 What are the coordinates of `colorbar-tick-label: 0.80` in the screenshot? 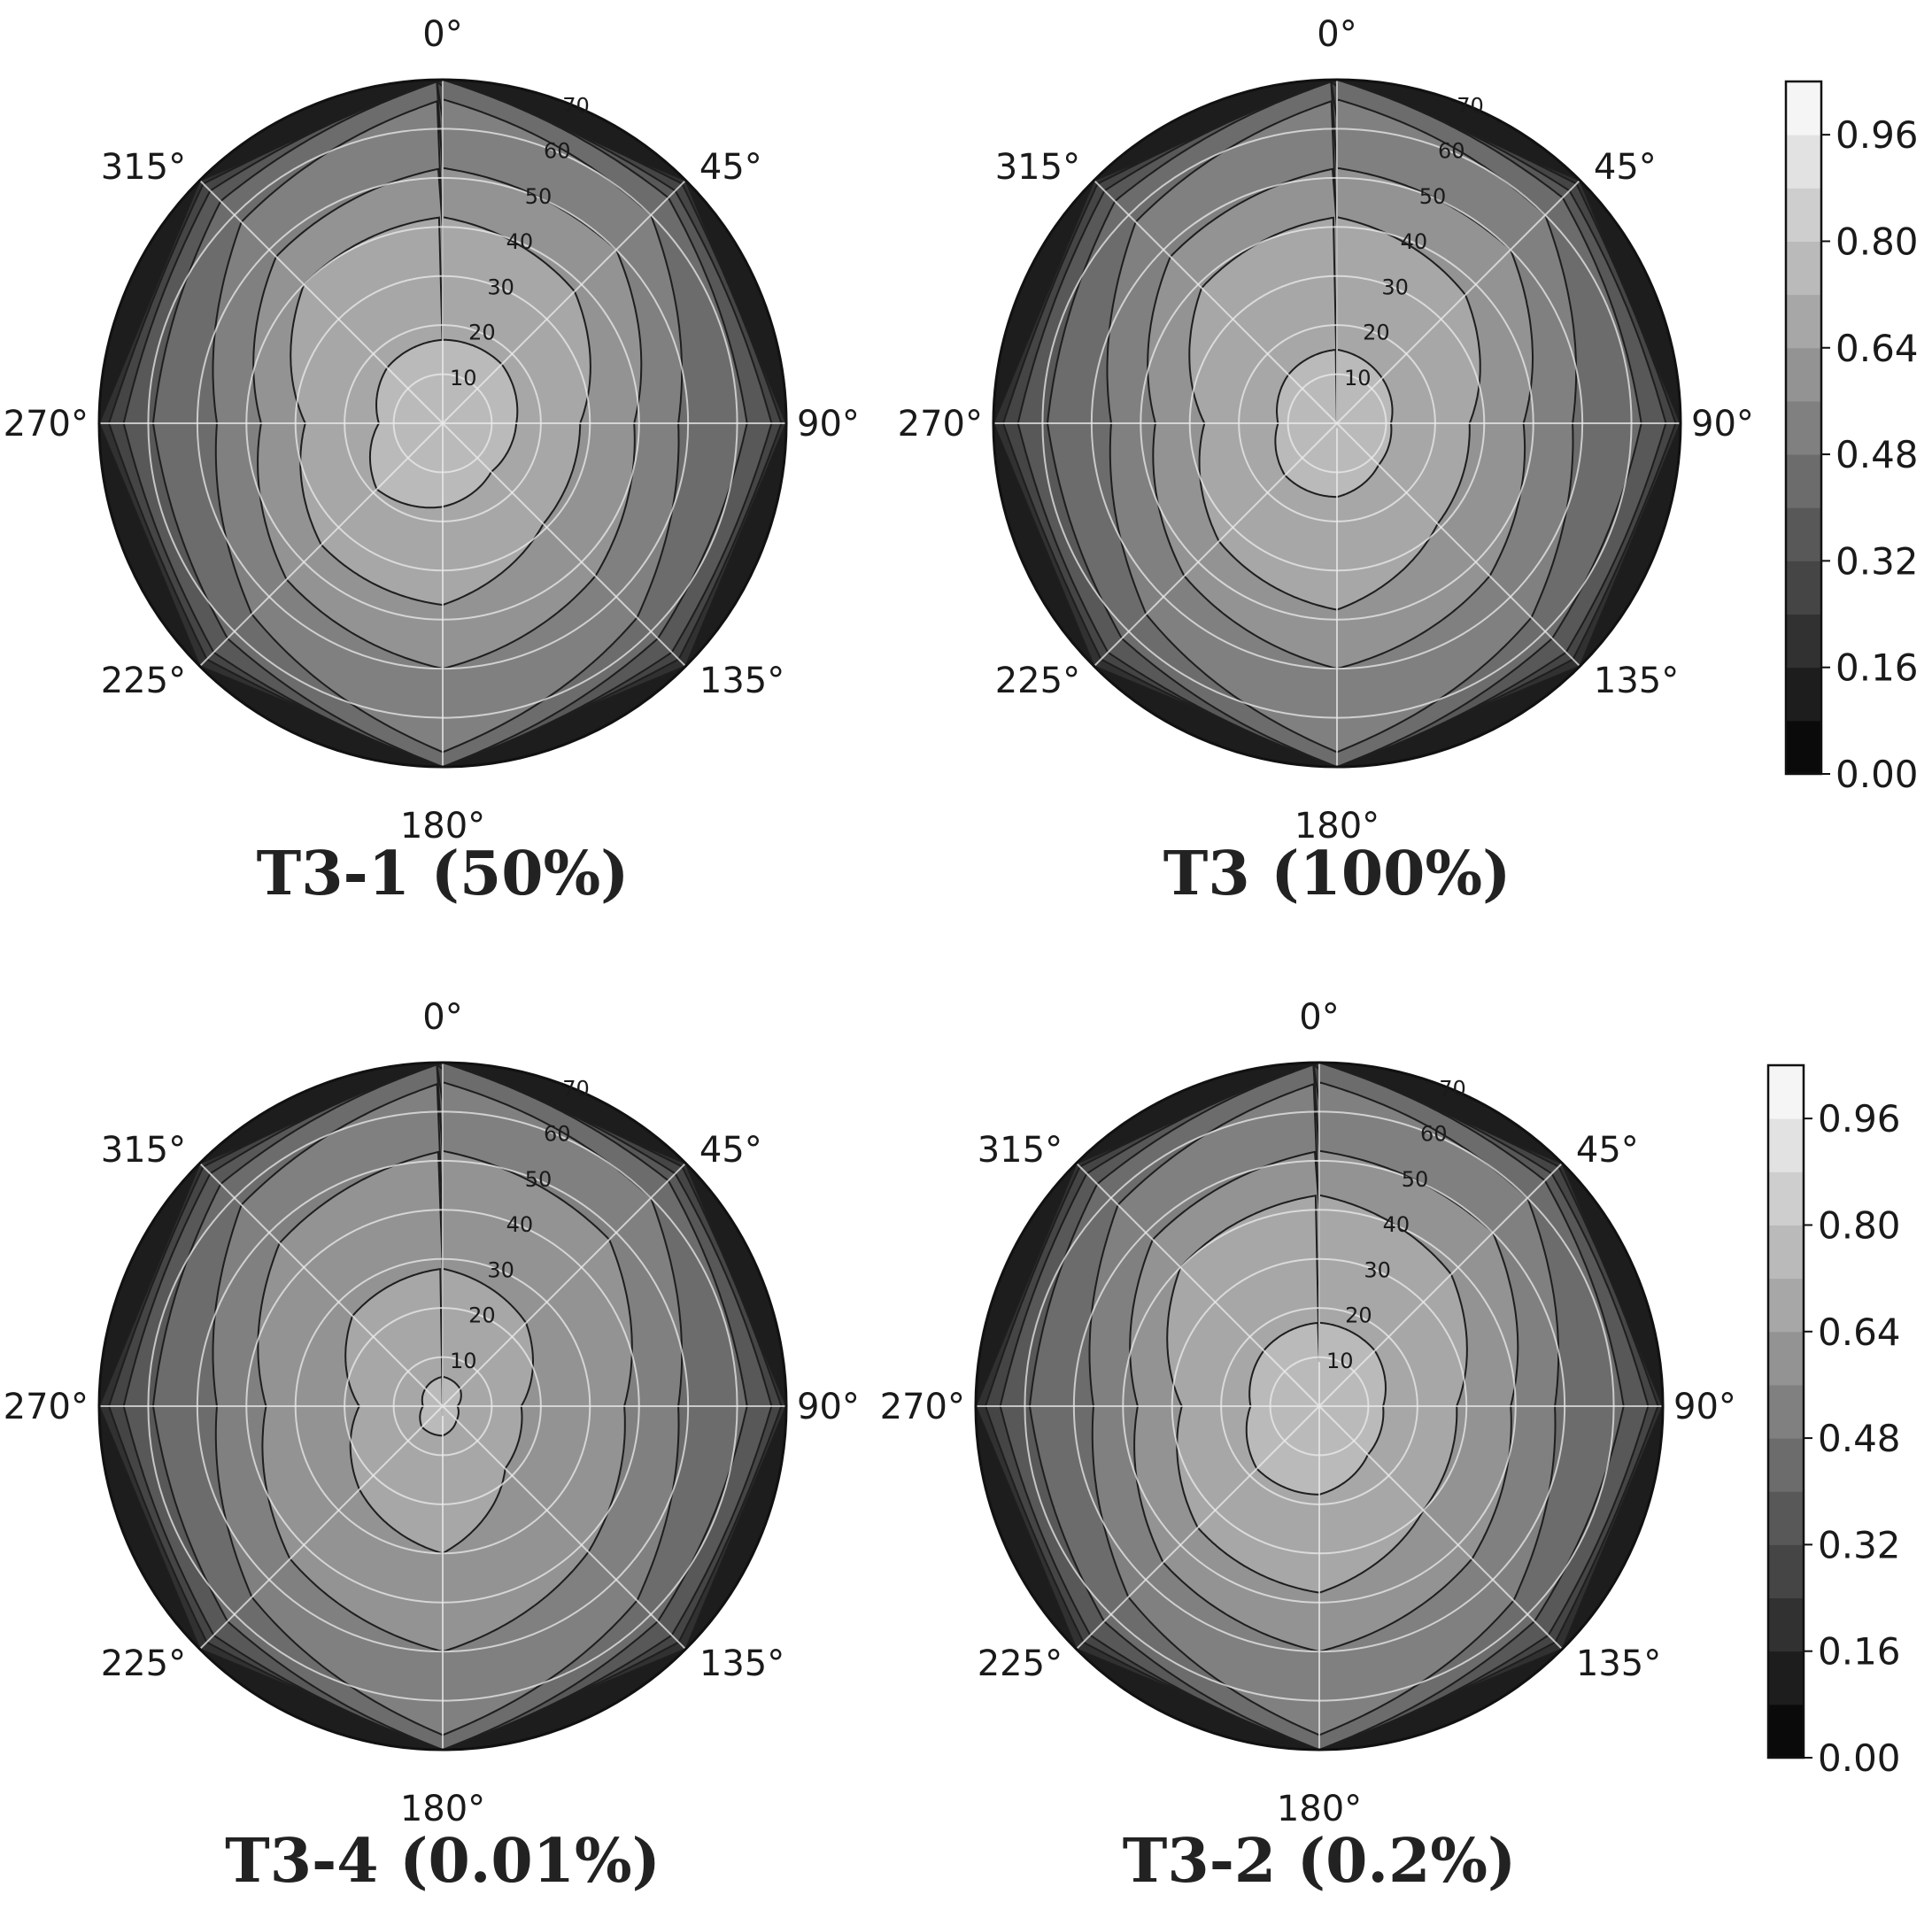 It's located at (1859, 1225).